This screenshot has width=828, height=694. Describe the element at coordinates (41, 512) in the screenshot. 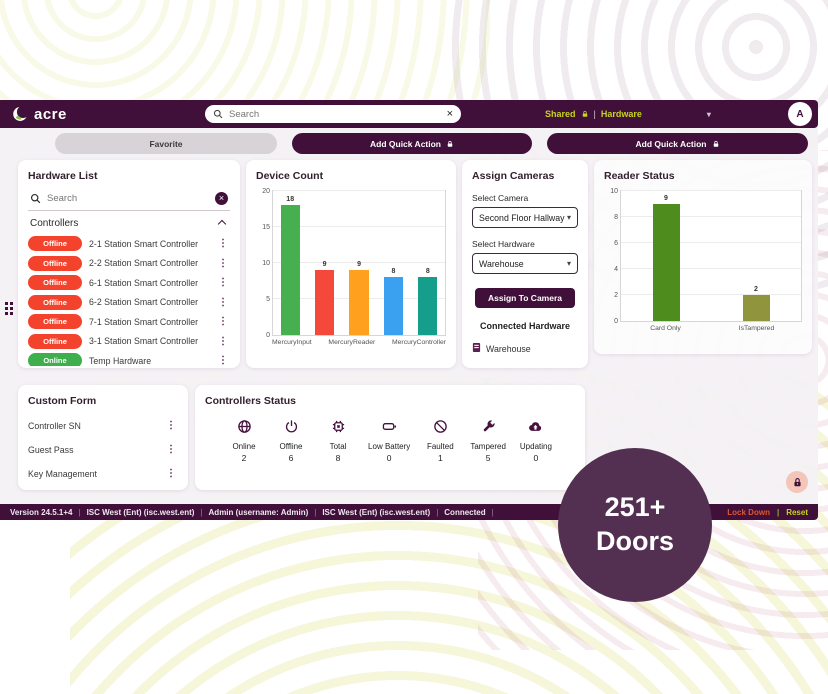

I see `status-segment: Version 24.5.1+4` at that location.